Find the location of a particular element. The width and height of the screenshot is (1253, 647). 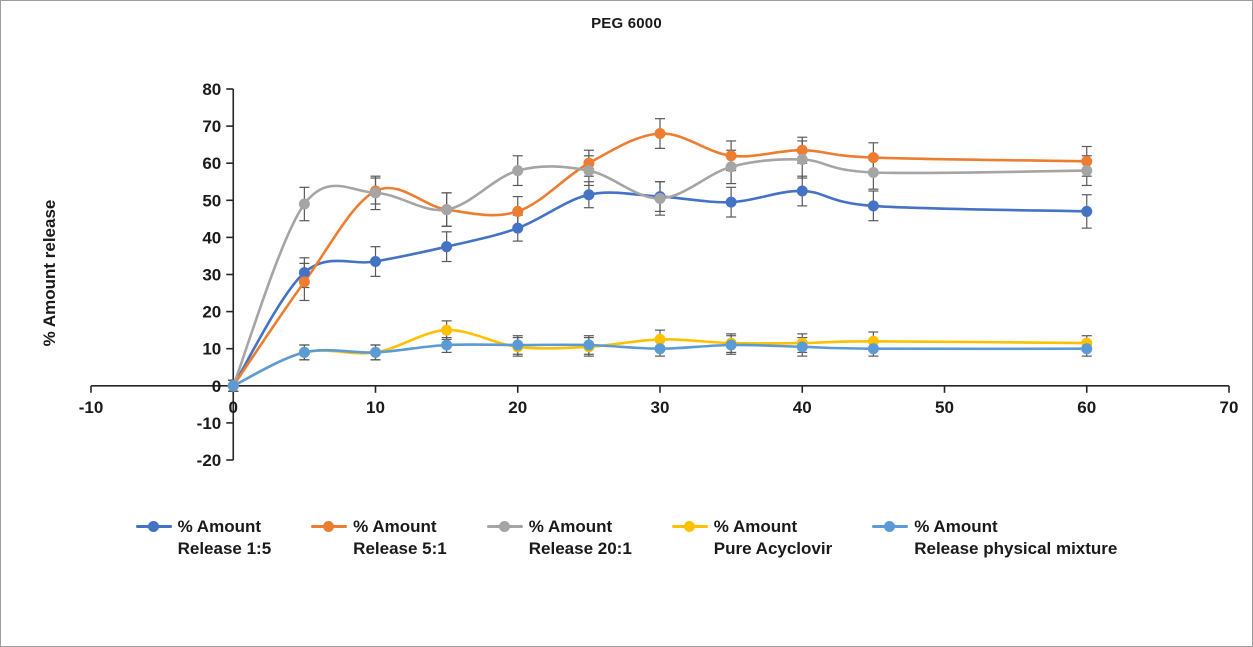

legend-label-line2: Release 20:1 is located at coordinates (580, 548).